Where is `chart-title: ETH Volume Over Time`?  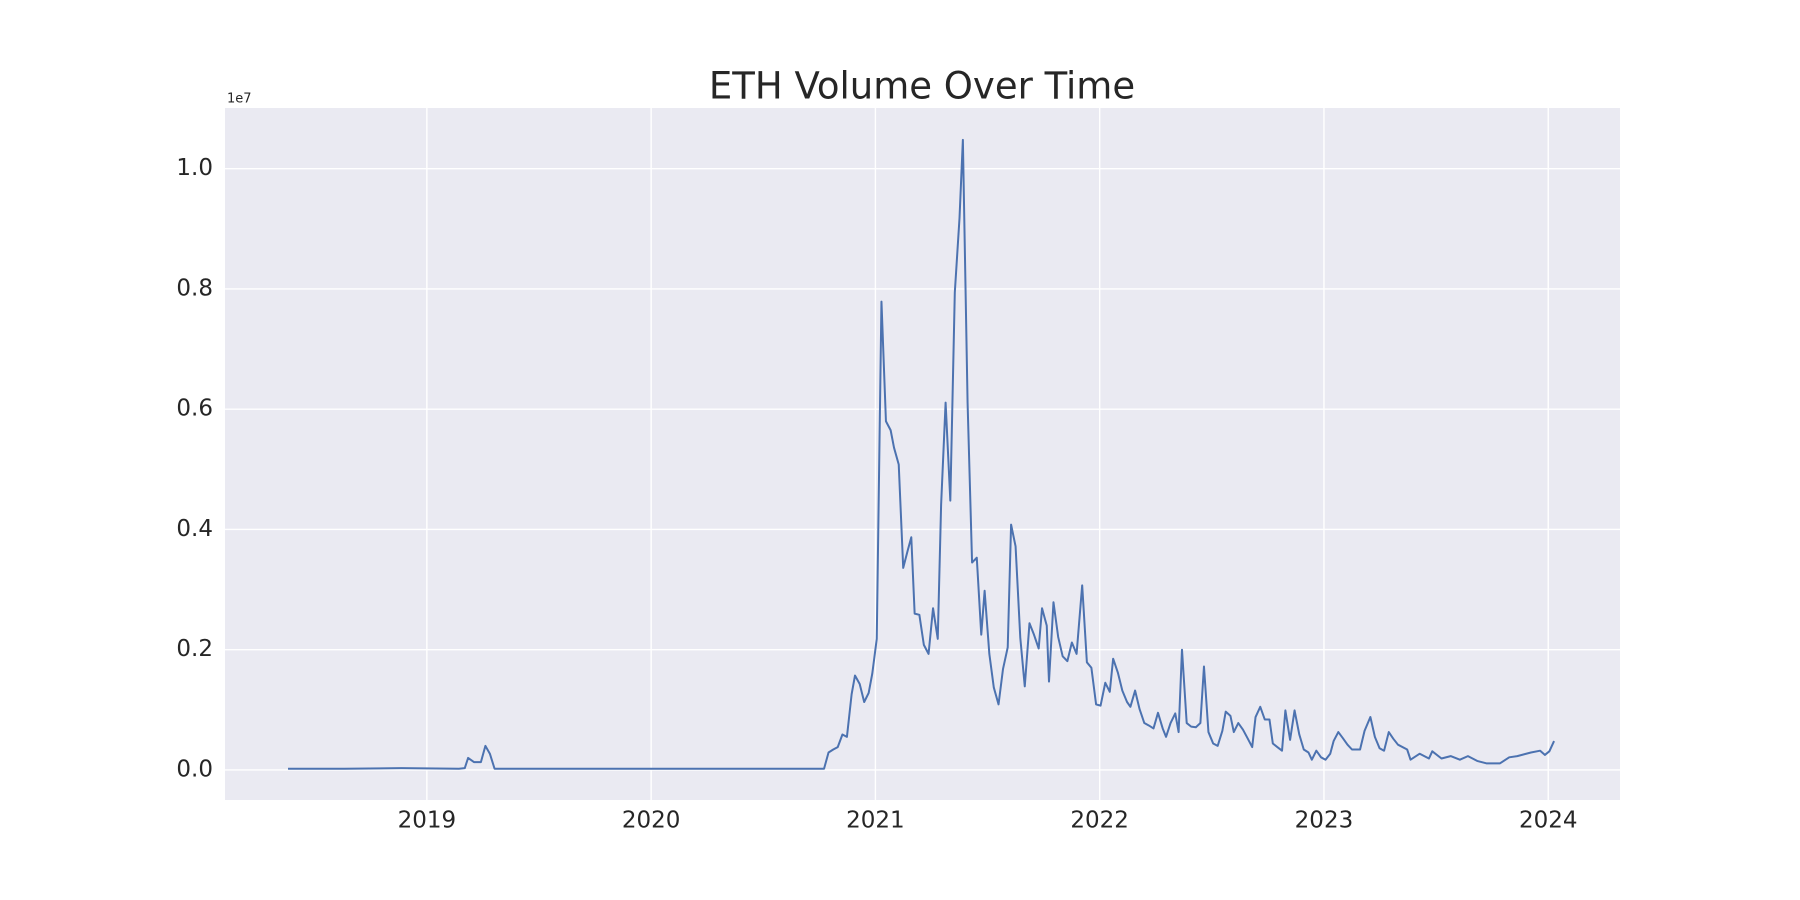
chart-title: ETH Volume Over Time is located at coordinates (922, 86).